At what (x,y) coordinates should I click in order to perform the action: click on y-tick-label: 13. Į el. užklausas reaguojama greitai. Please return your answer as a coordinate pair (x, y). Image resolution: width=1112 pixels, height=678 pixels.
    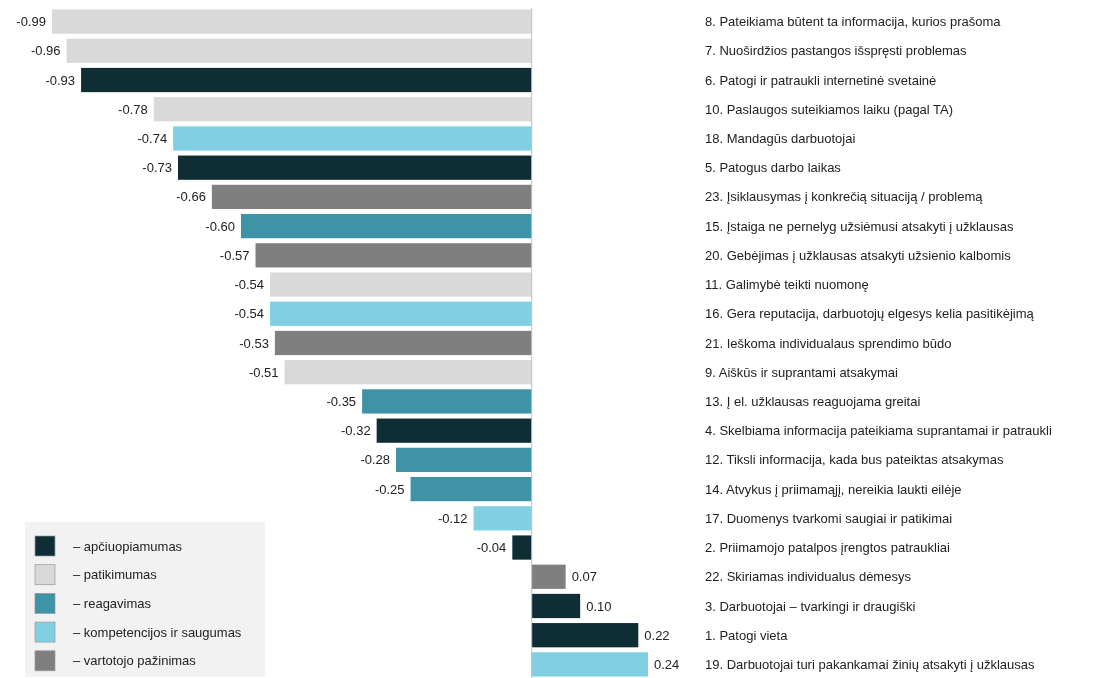
    Looking at the image, I should click on (813, 401).